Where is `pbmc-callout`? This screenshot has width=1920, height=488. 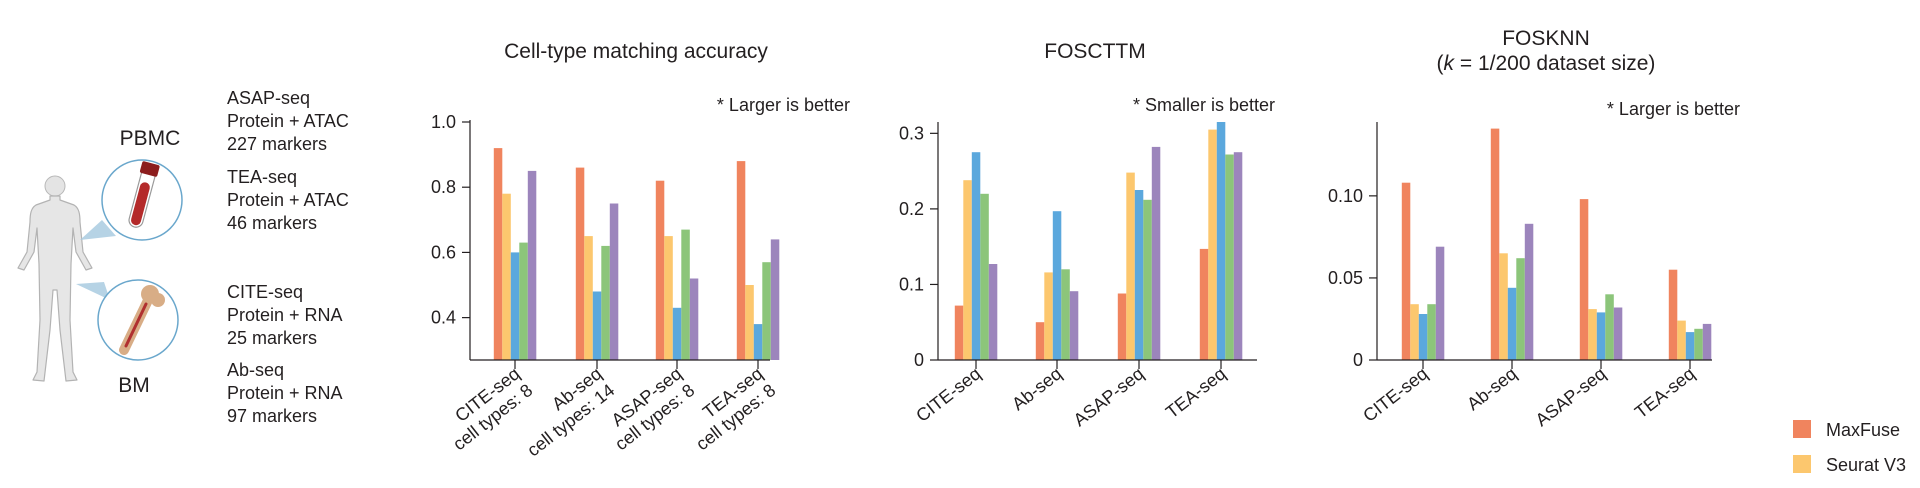
pbmc-callout is located at coordinates (98, 230).